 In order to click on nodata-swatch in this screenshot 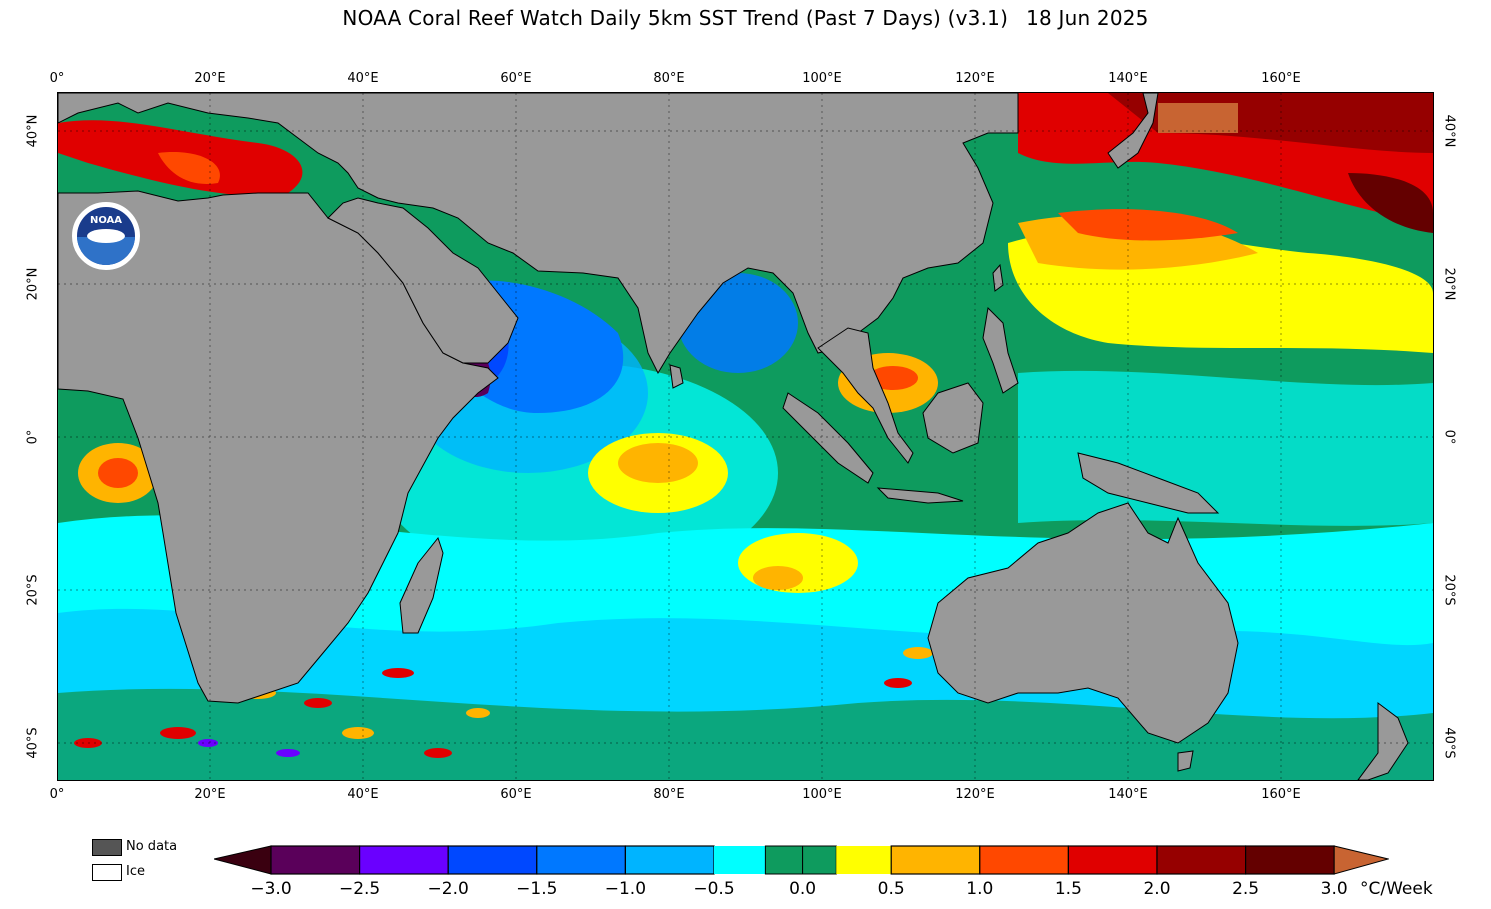, I will do `click(107, 847)`.